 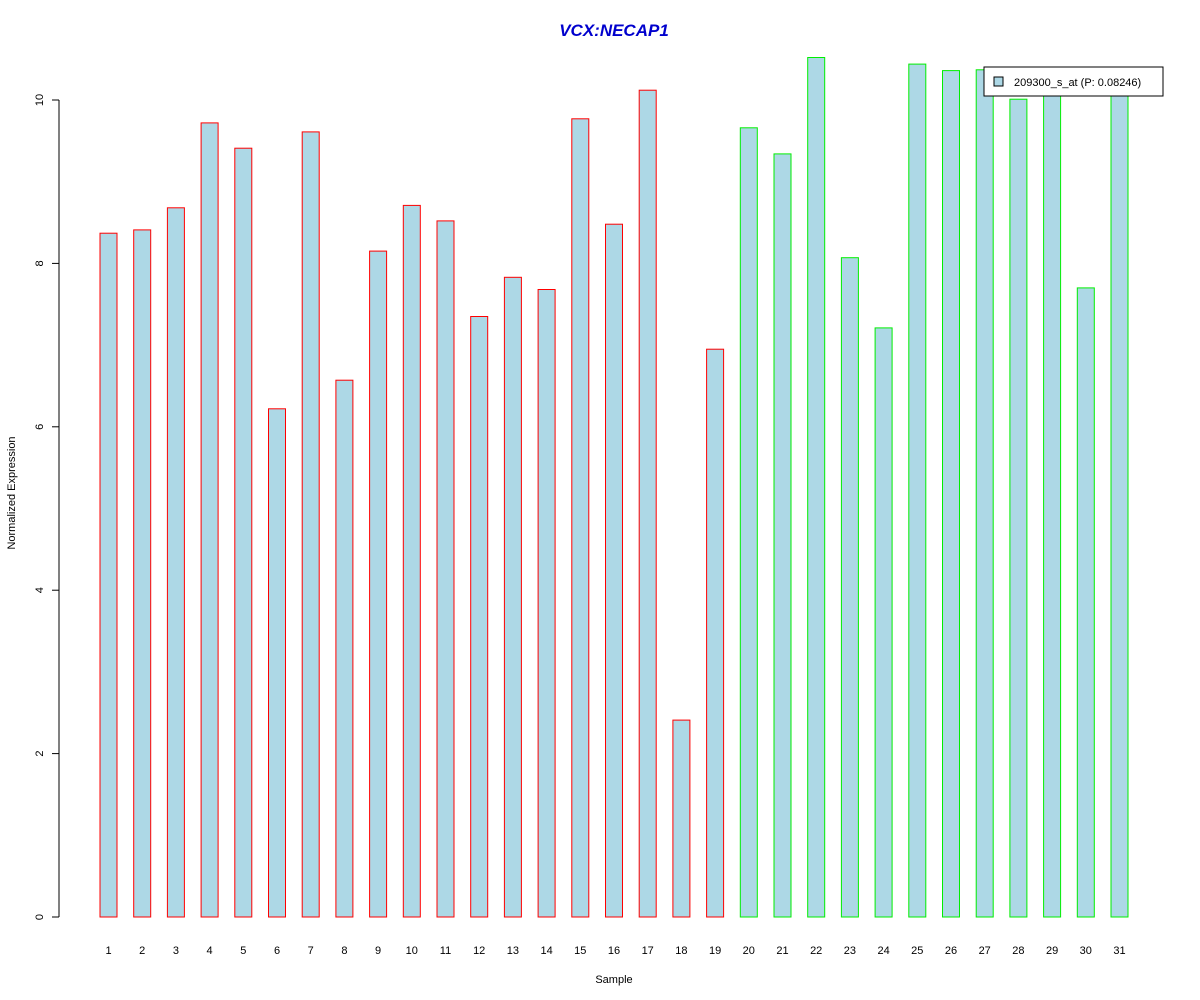 What do you see at coordinates (580, 951) in the screenshot?
I see `x-tick-label: 15` at bounding box center [580, 951].